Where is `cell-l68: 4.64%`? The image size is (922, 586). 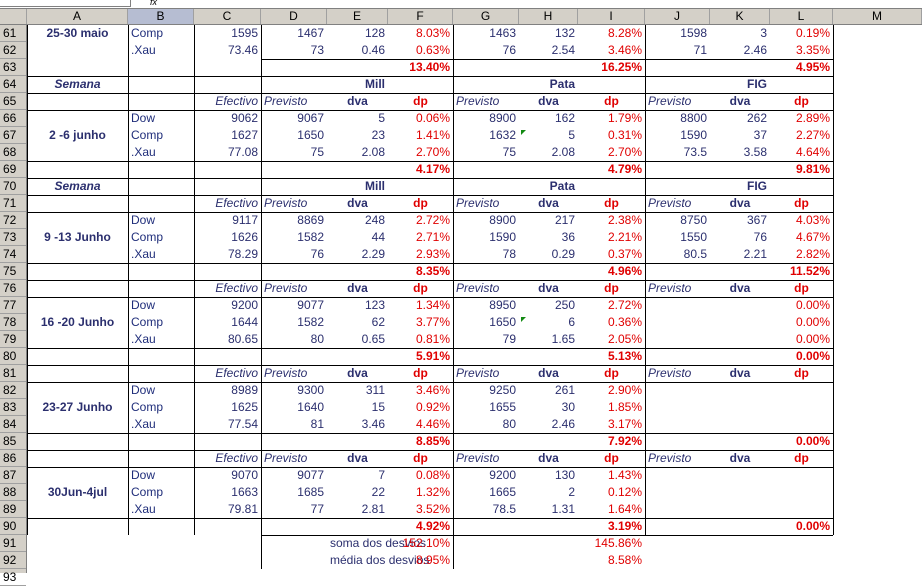
cell-l68: 4.64% is located at coordinates (812, 152).